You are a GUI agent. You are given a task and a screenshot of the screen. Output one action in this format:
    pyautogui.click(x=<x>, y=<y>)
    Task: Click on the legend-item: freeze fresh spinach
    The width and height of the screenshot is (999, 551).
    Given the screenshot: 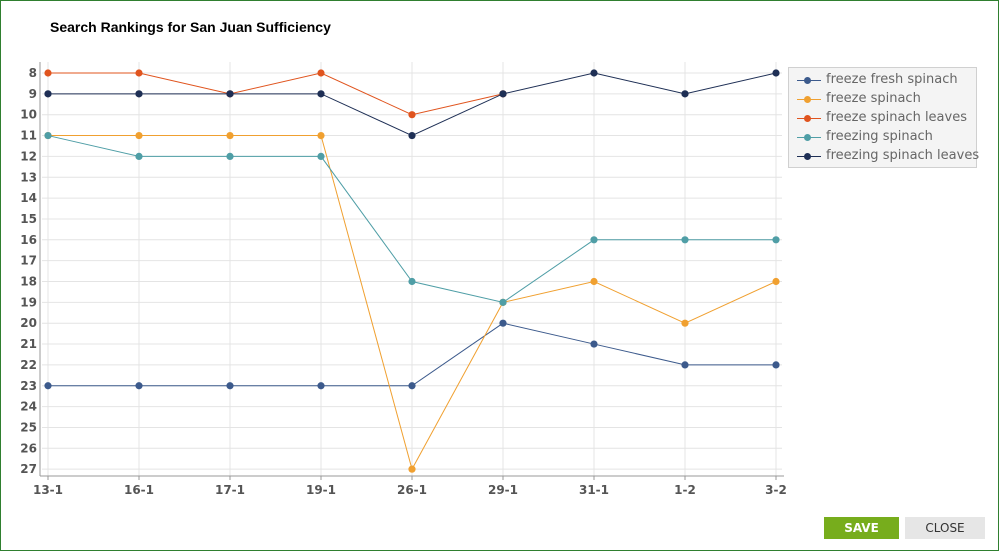 What is the action you would take?
    pyautogui.click(x=883, y=80)
    